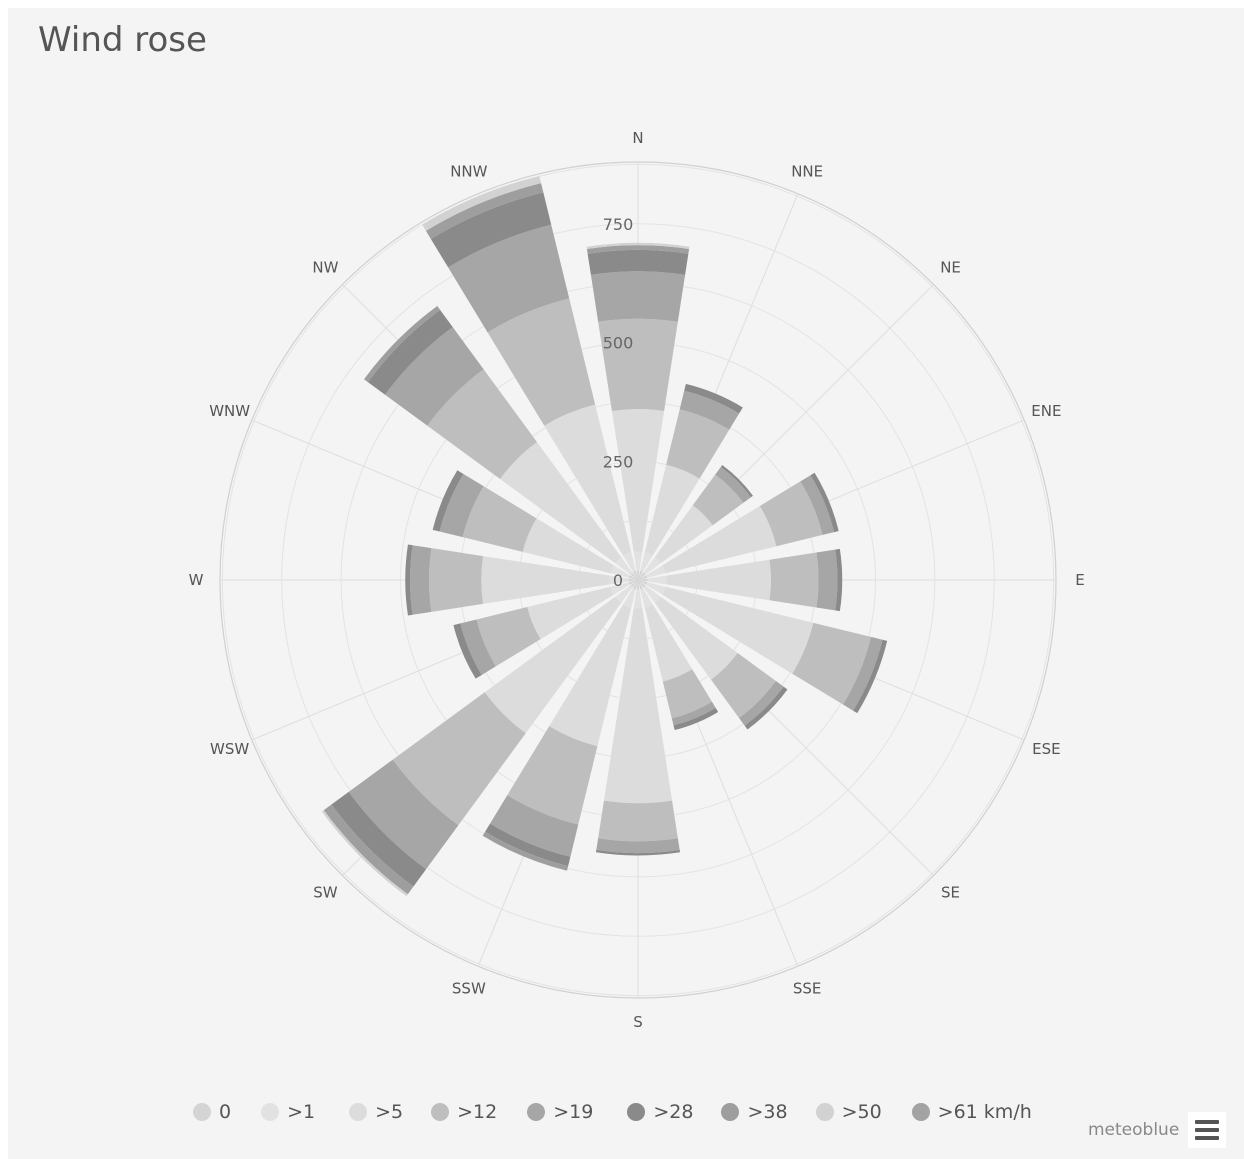 This screenshot has width=1244, height=1159. Describe the element at coordinates (1134, 1130) in the screenshot. I see `meteoblue-brand: meteoblue` at that location.